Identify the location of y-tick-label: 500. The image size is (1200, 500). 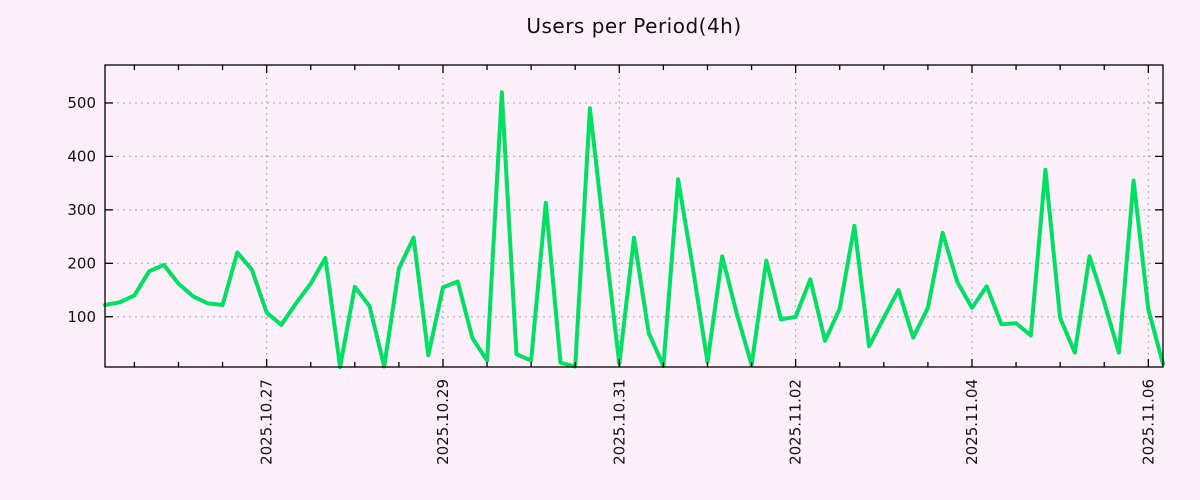
(81, 103).